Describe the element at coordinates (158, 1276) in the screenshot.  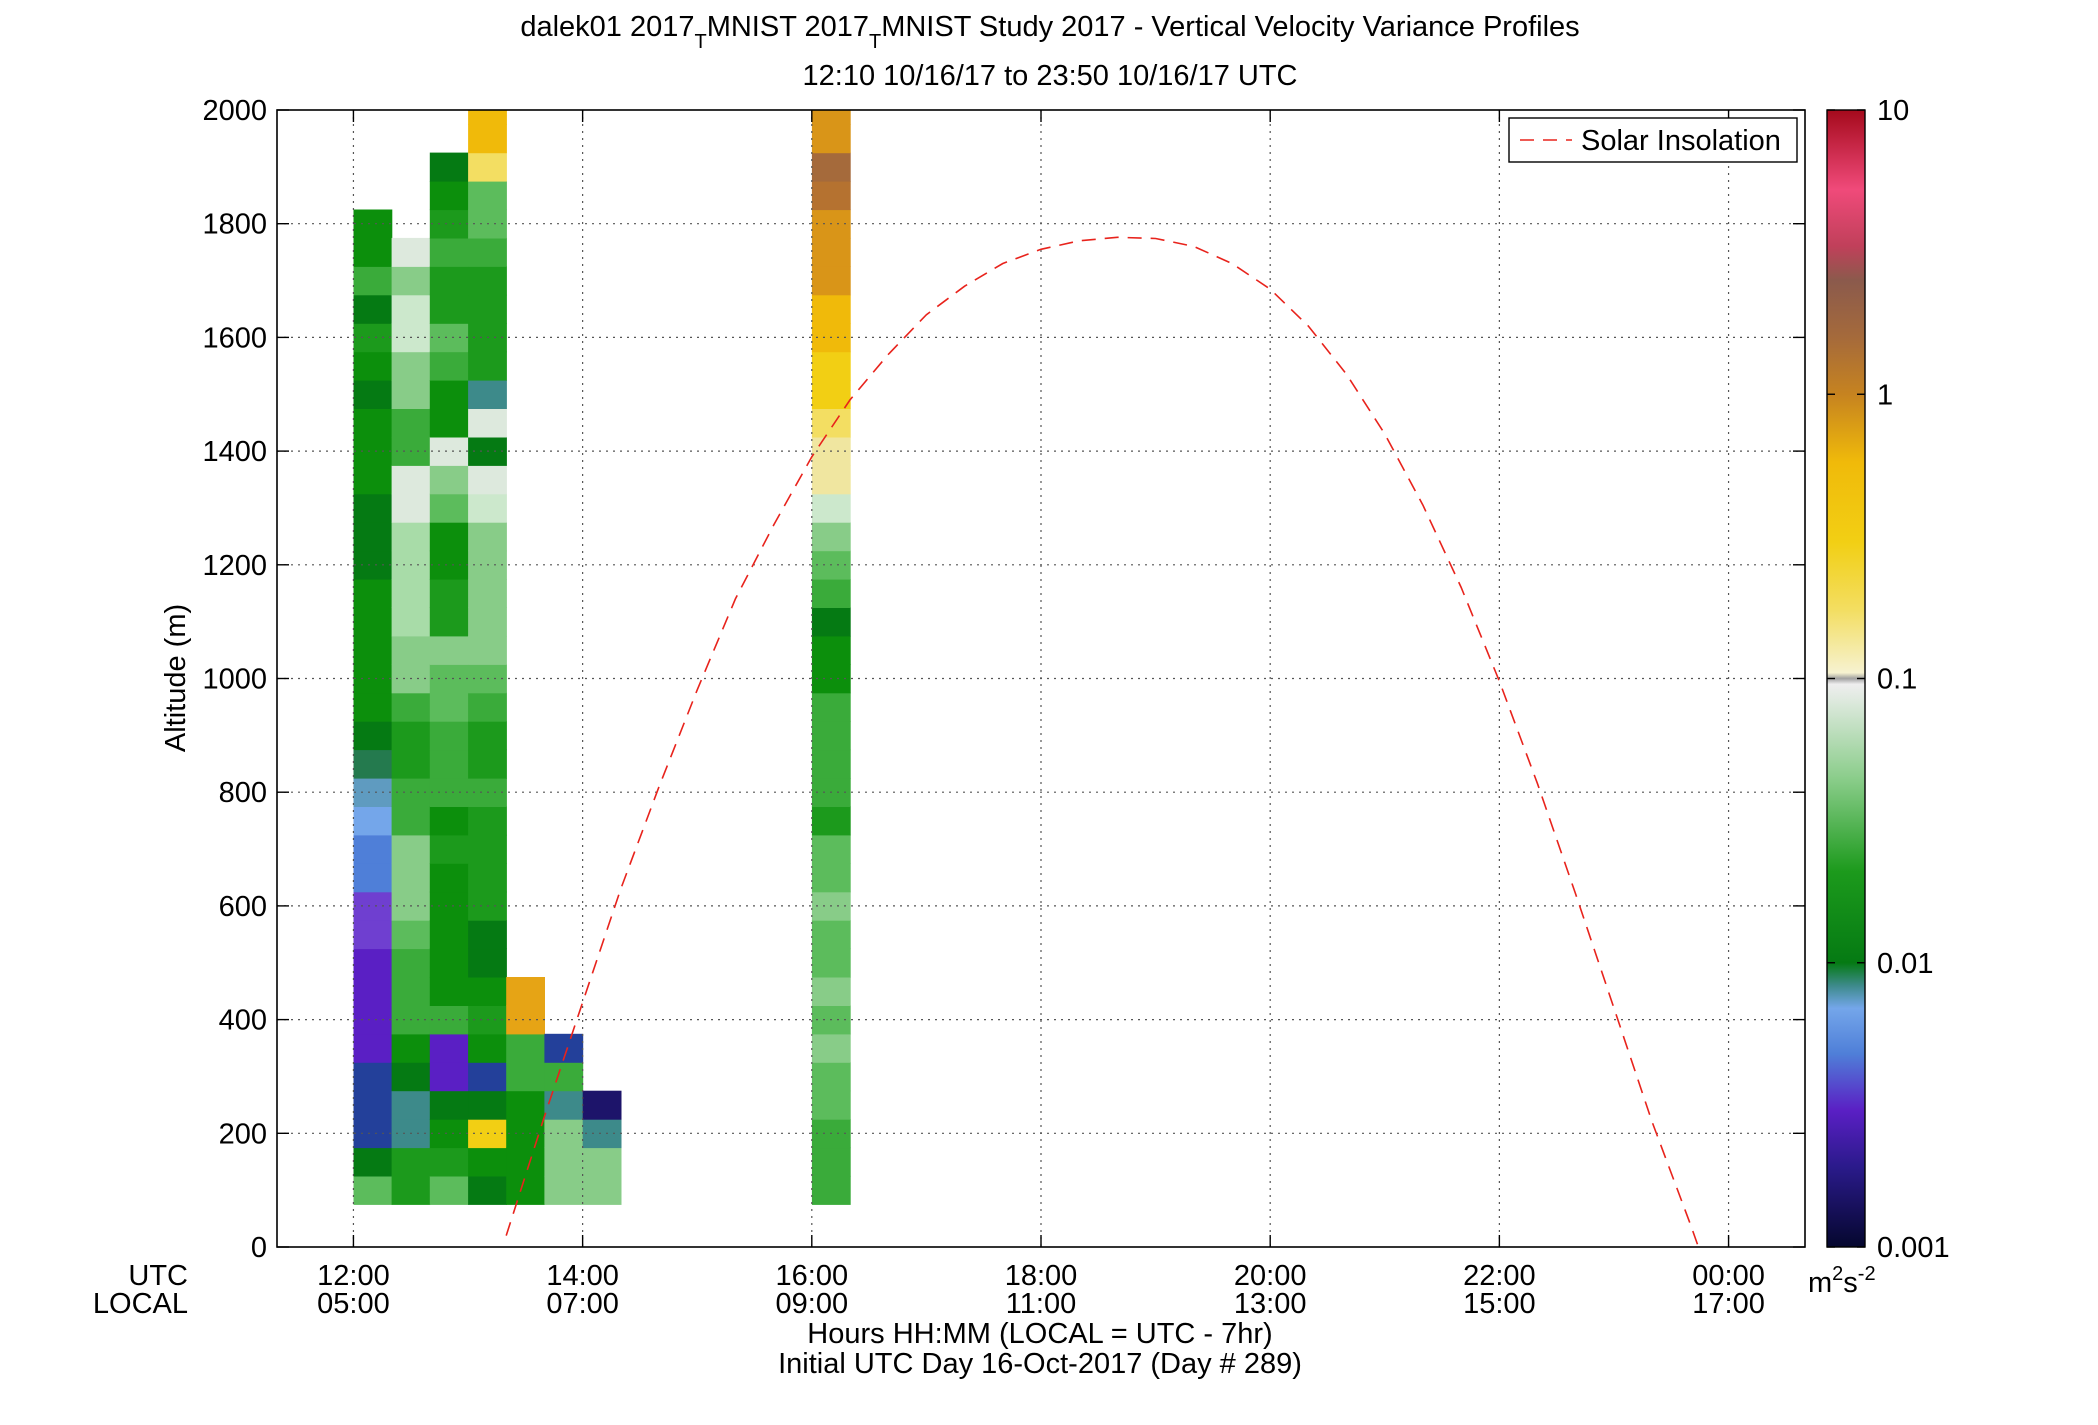
I see `utc-row-label: UTC` at that location.